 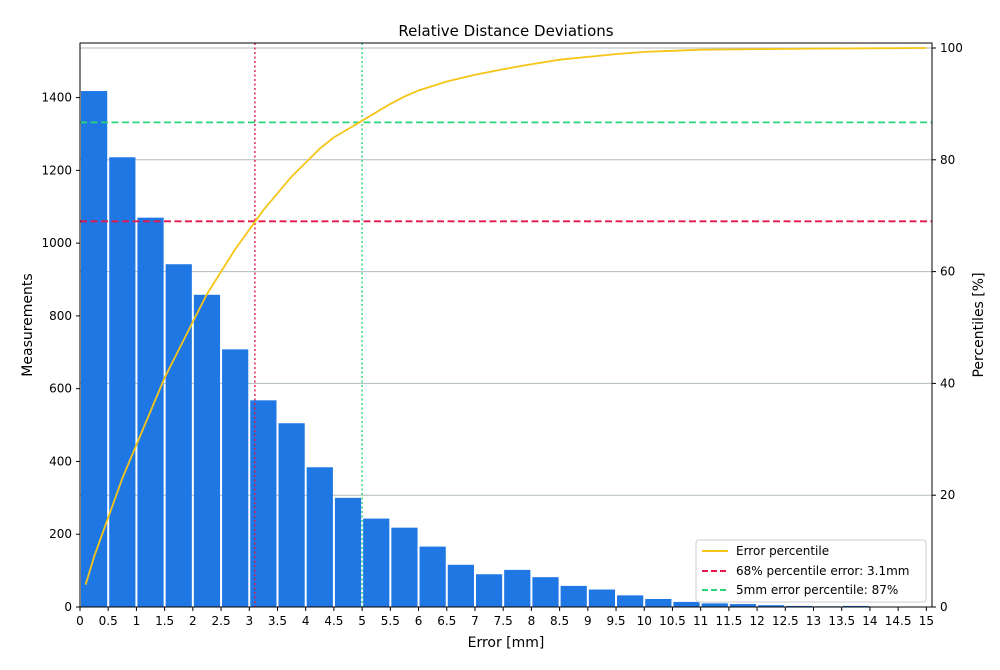 What do you see at coordinates (390, 621) in the screenshot?
I see `x-tick-label-11: 5.5` at bounding box center [390, 621].